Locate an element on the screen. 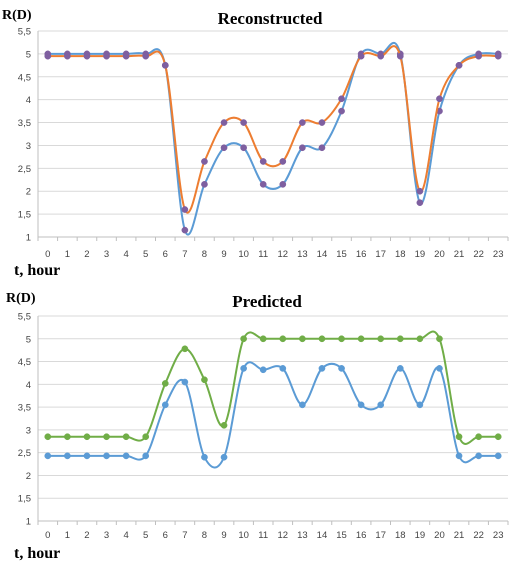 The height and width of the screenshot is (567, 518). x-tick-label: 2 is located at coordinates (86, 254).